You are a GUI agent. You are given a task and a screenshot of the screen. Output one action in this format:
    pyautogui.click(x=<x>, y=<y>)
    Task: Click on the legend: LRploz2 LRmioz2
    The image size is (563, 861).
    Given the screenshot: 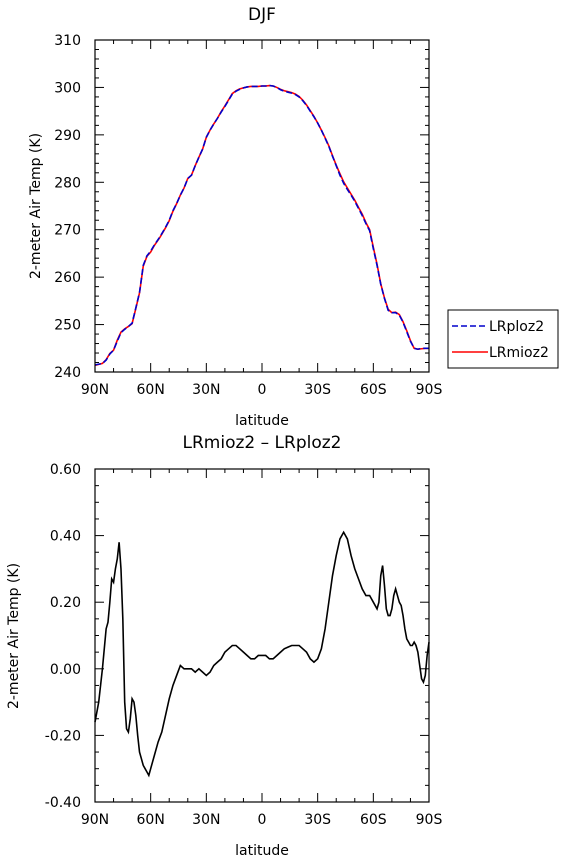 What is the action you would take?
    pyautogui.click(x=503, y=339)
    